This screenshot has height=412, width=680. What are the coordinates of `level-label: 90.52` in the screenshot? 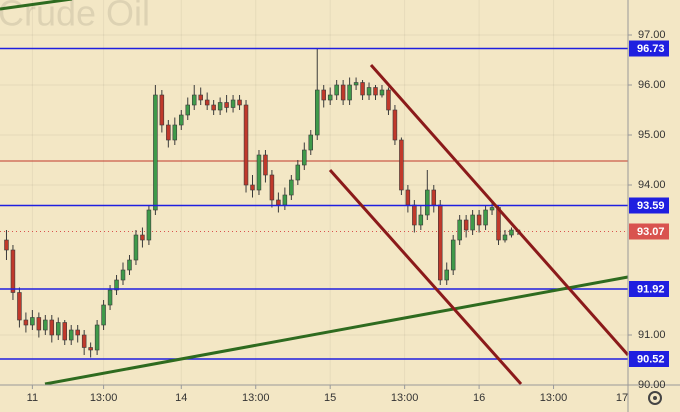 It's located at (651, 359).